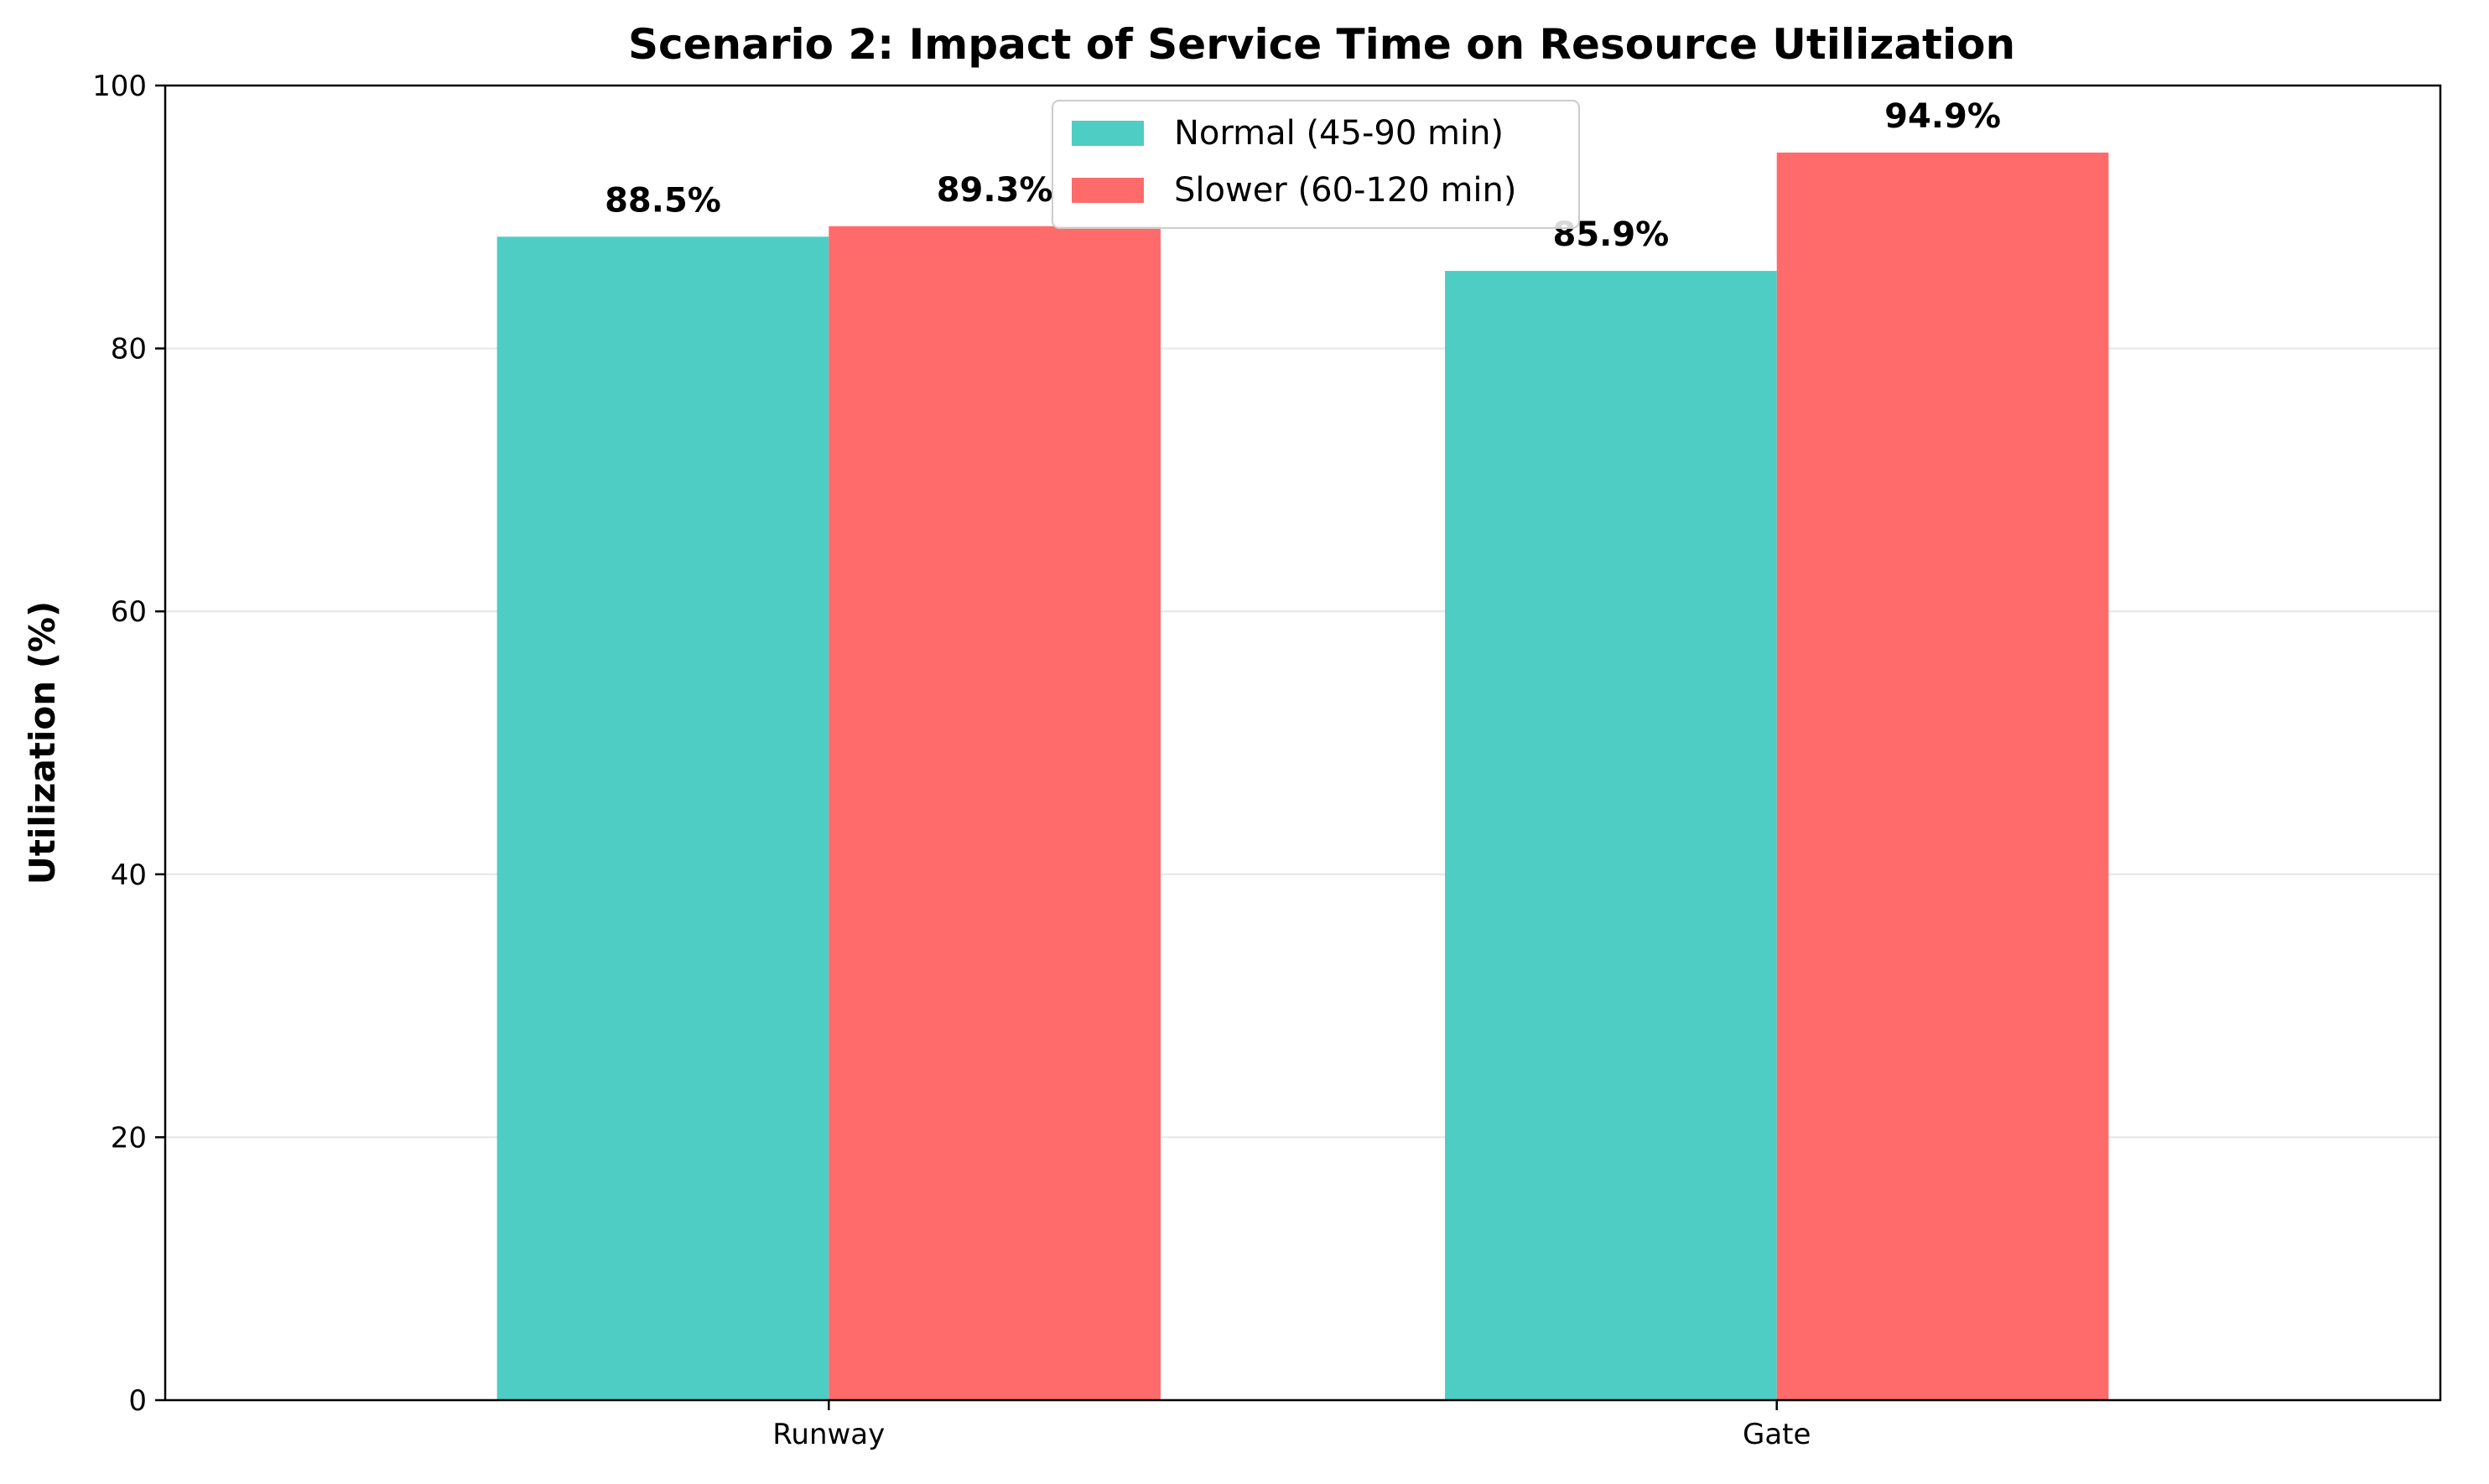  Describe the element at coordinates (1108, 133) in the screenshot. I see `legend-swatch-normal` at that location.